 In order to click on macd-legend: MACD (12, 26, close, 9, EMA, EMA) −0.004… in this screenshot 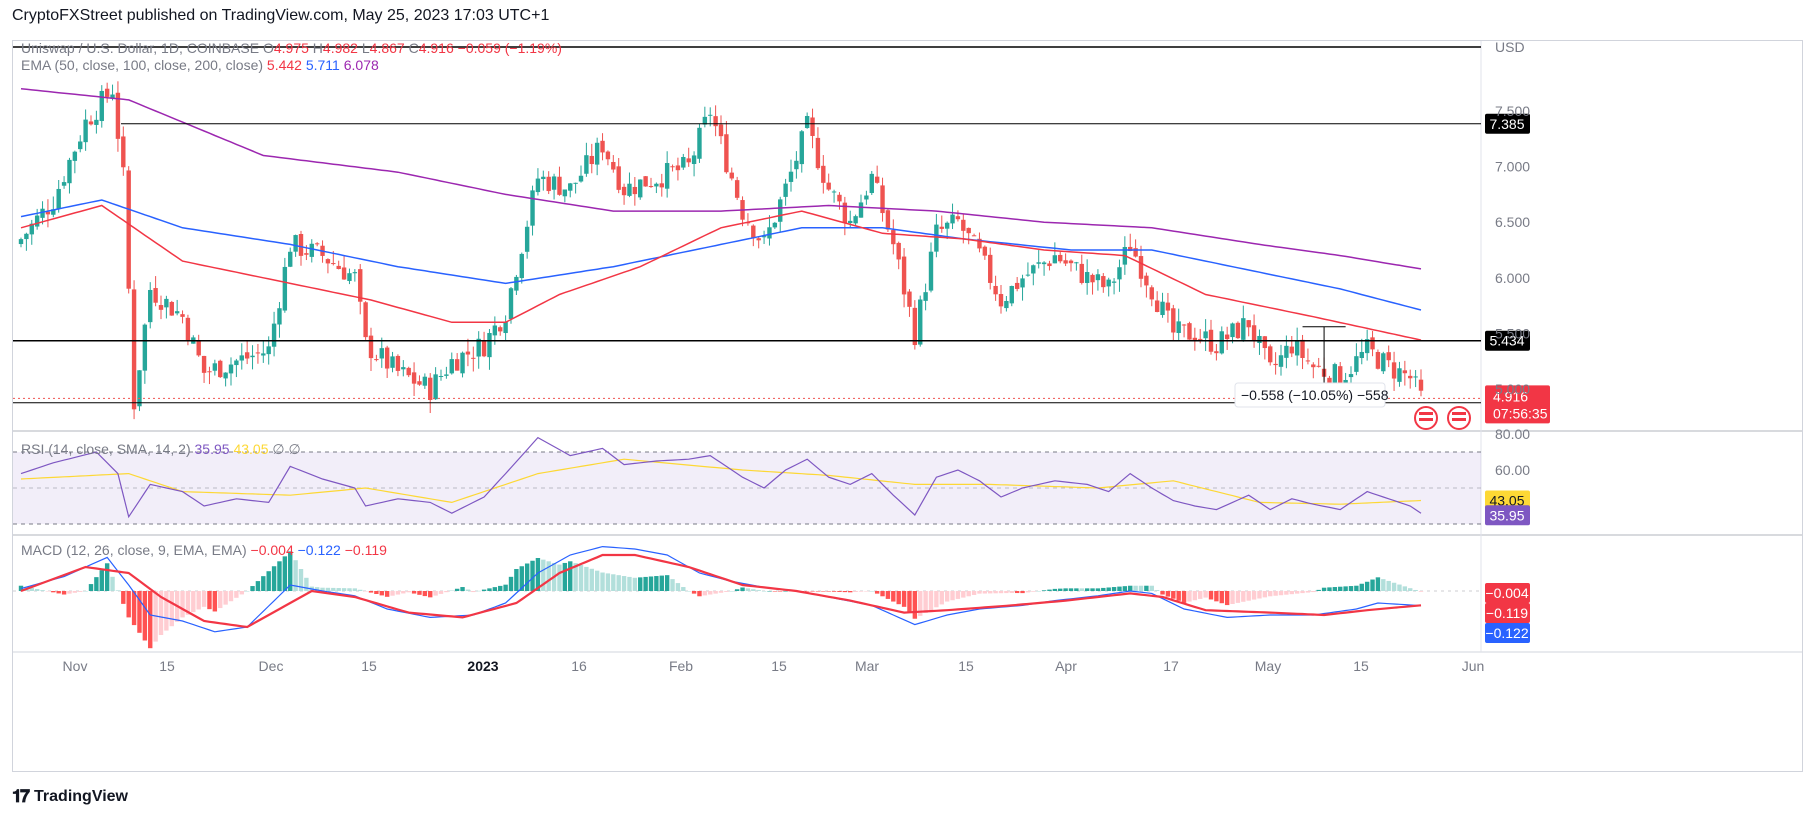, I will do `click(204, 550)`.